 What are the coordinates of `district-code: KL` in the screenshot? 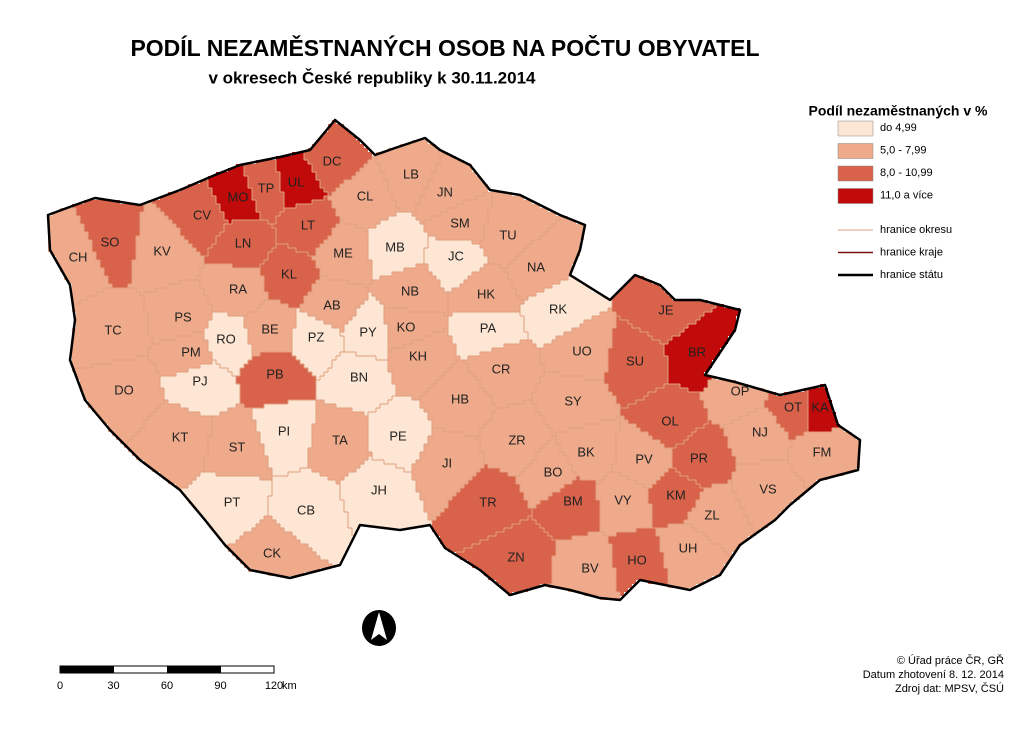 It's located at (289, 273).